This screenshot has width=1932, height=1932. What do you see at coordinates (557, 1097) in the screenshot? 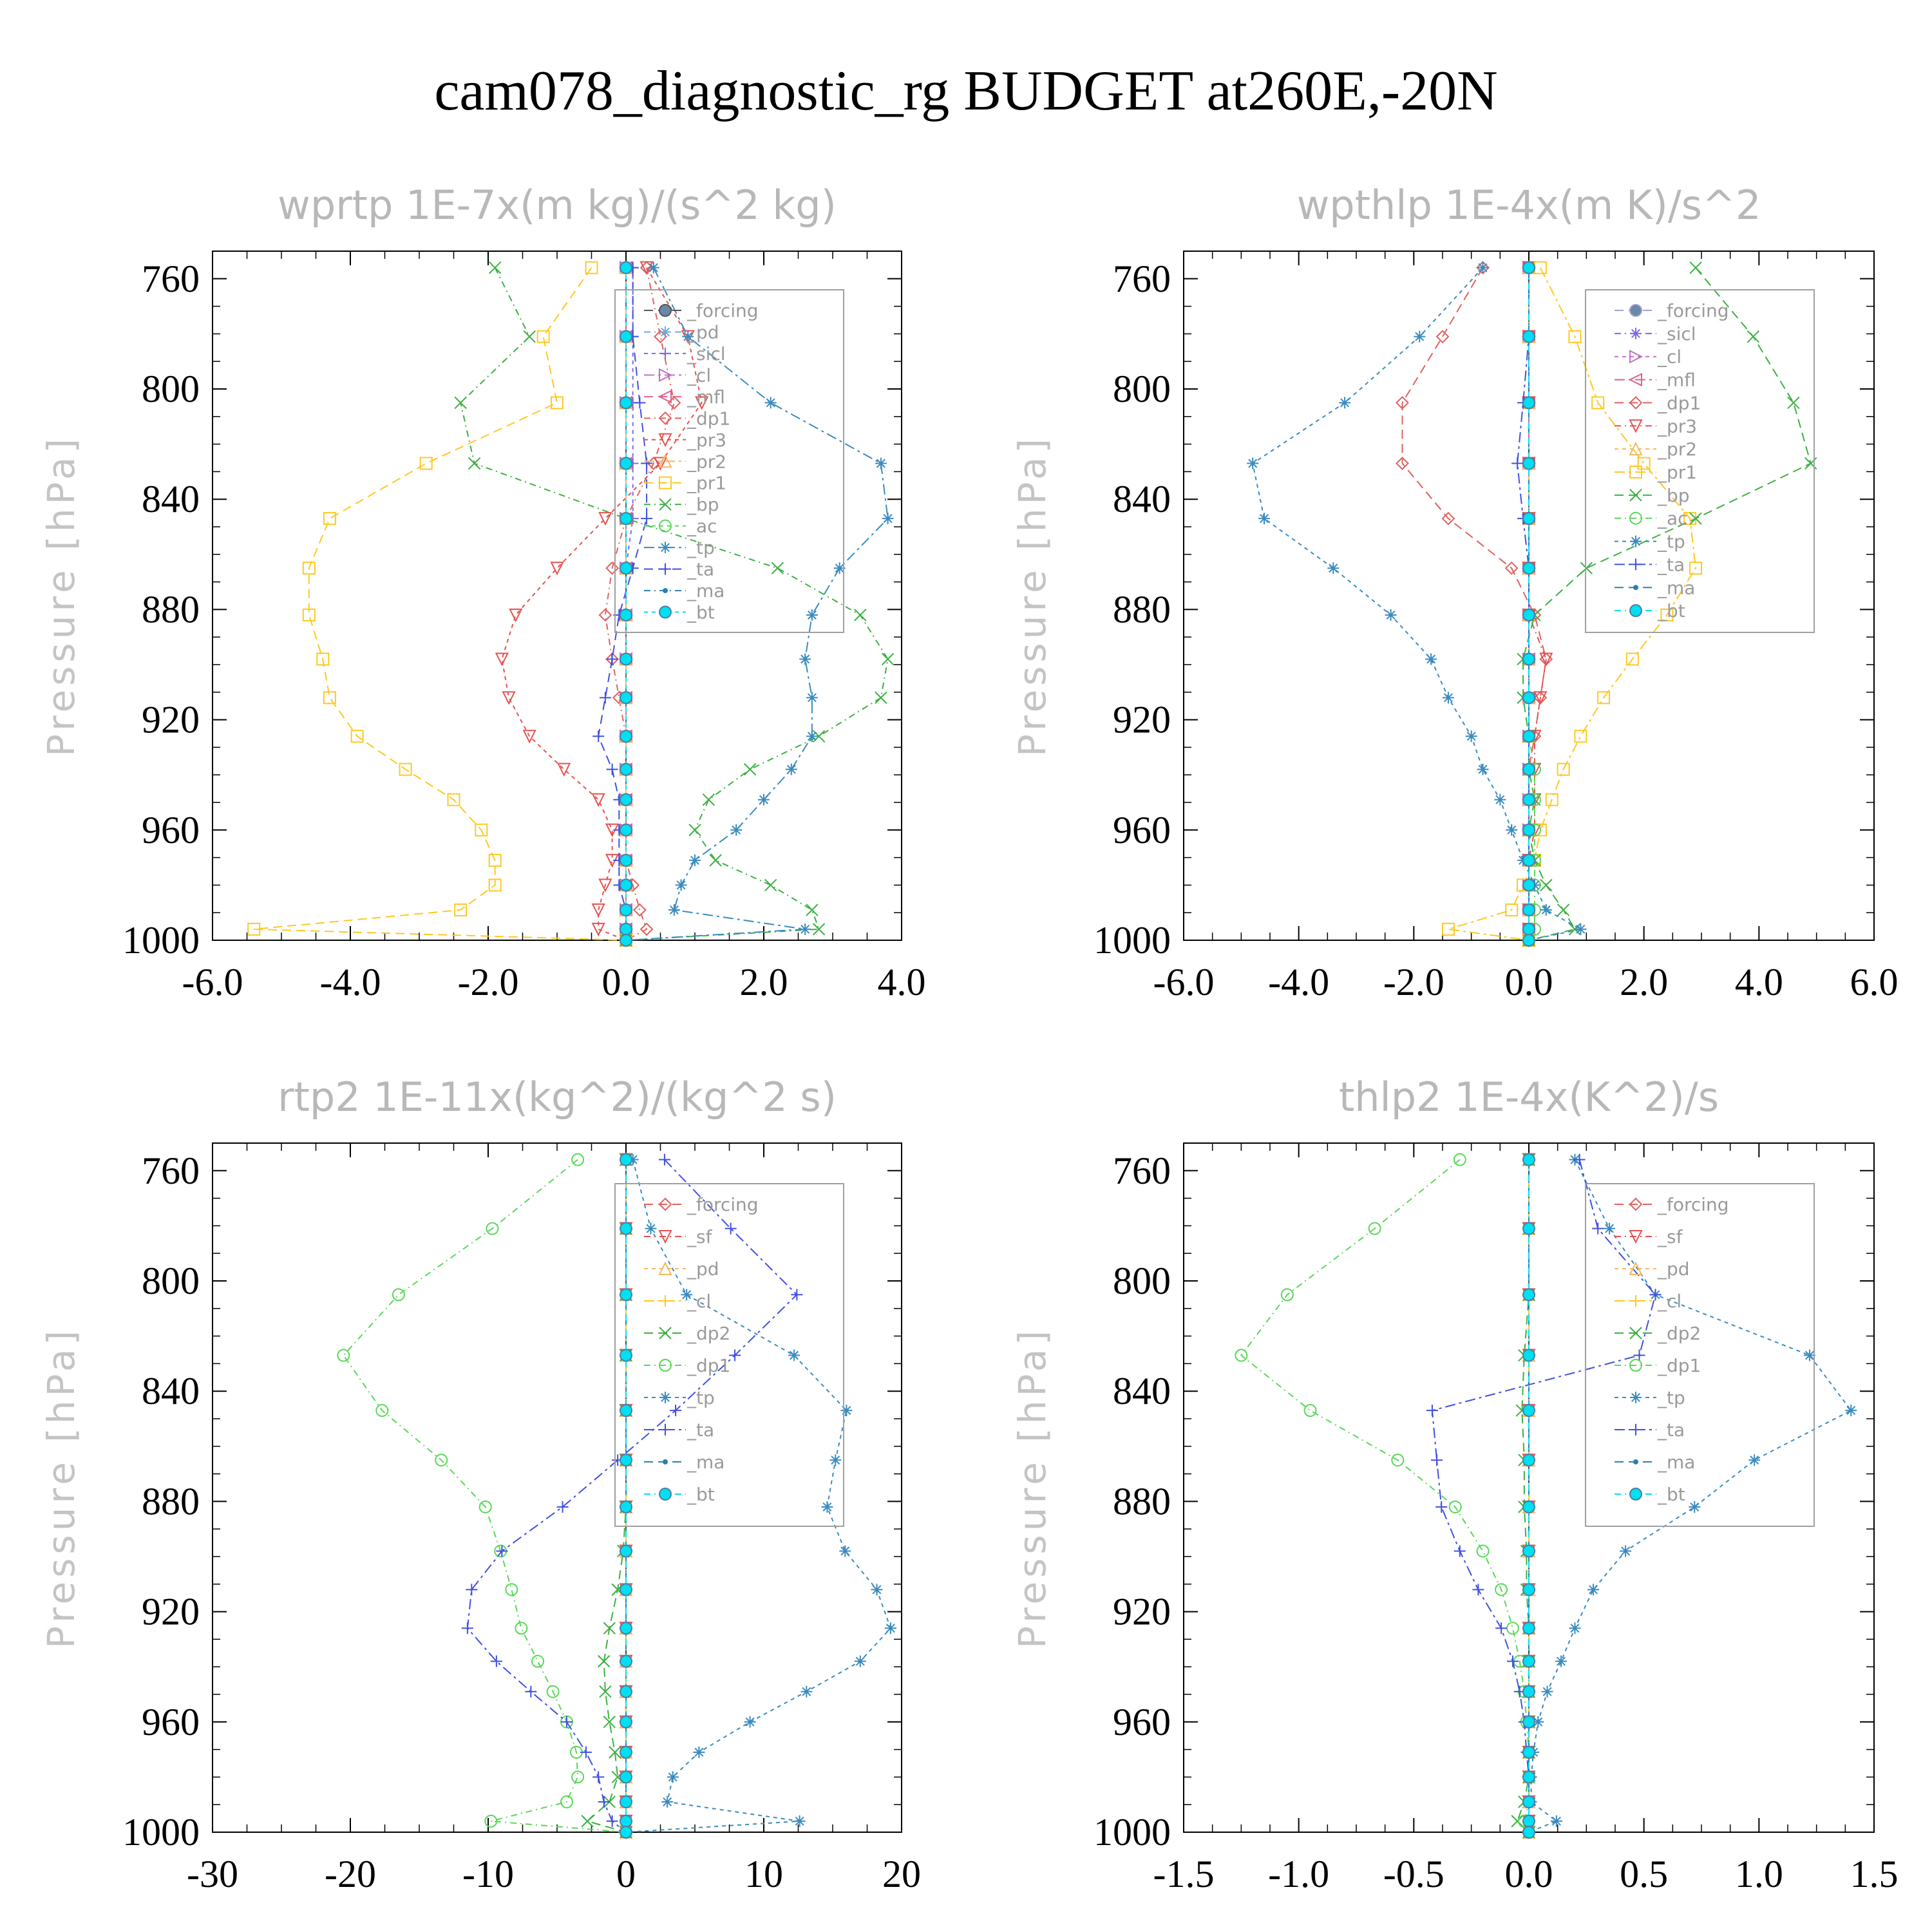
I see `panel-title: rtp2 1E-11x(kg^2)/(kg^2 s)` at bounding box center [557, 1097].